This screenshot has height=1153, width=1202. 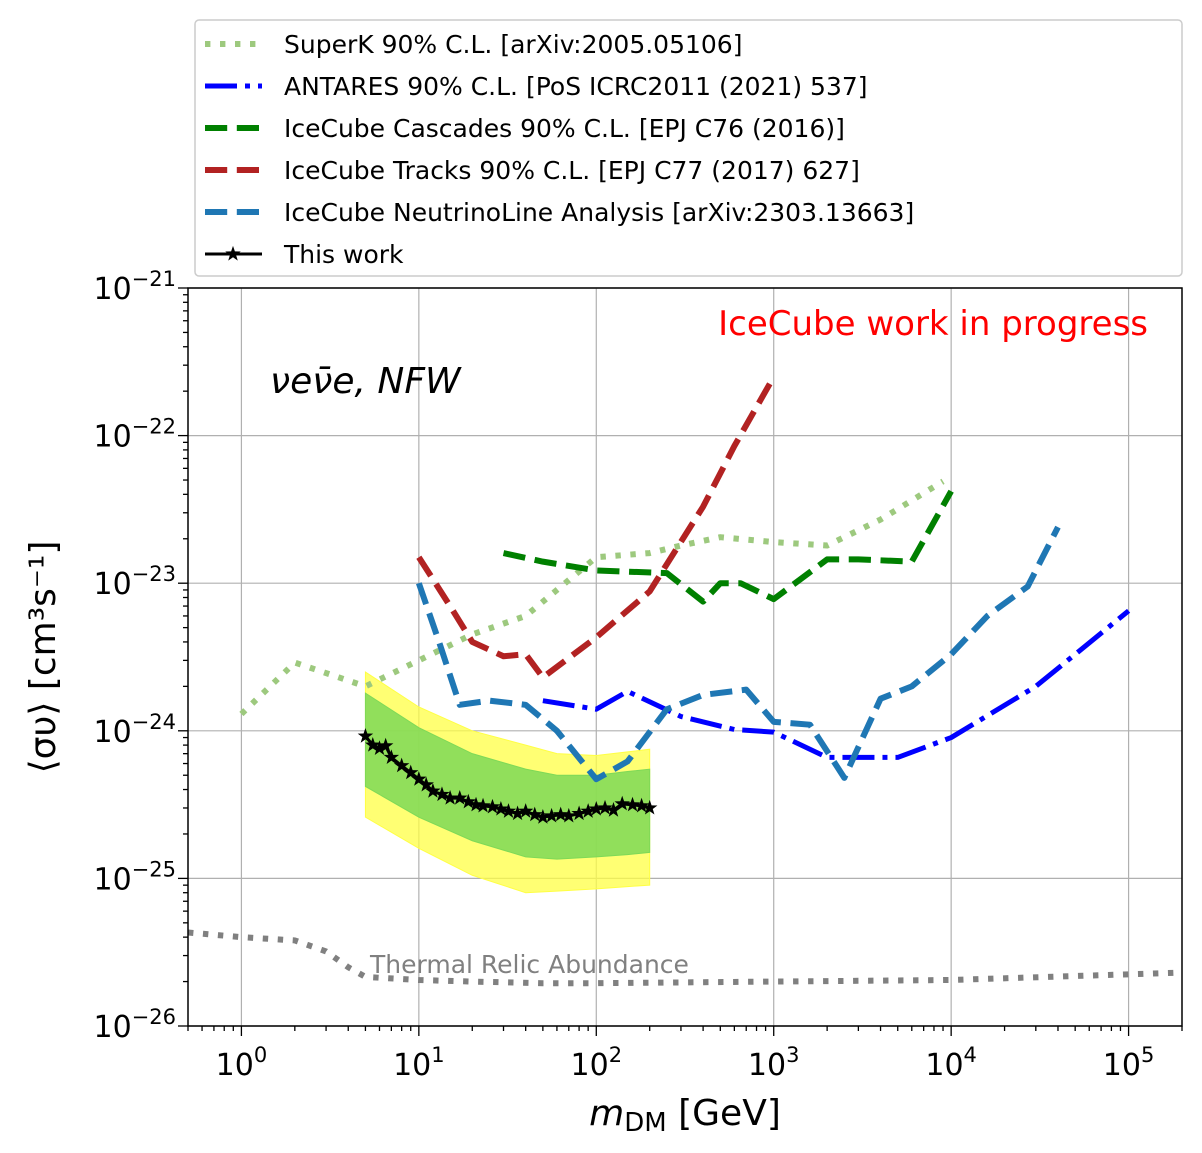 I want to click on x-tick-label-4: 10⁴, so click(x=951, y=1063).